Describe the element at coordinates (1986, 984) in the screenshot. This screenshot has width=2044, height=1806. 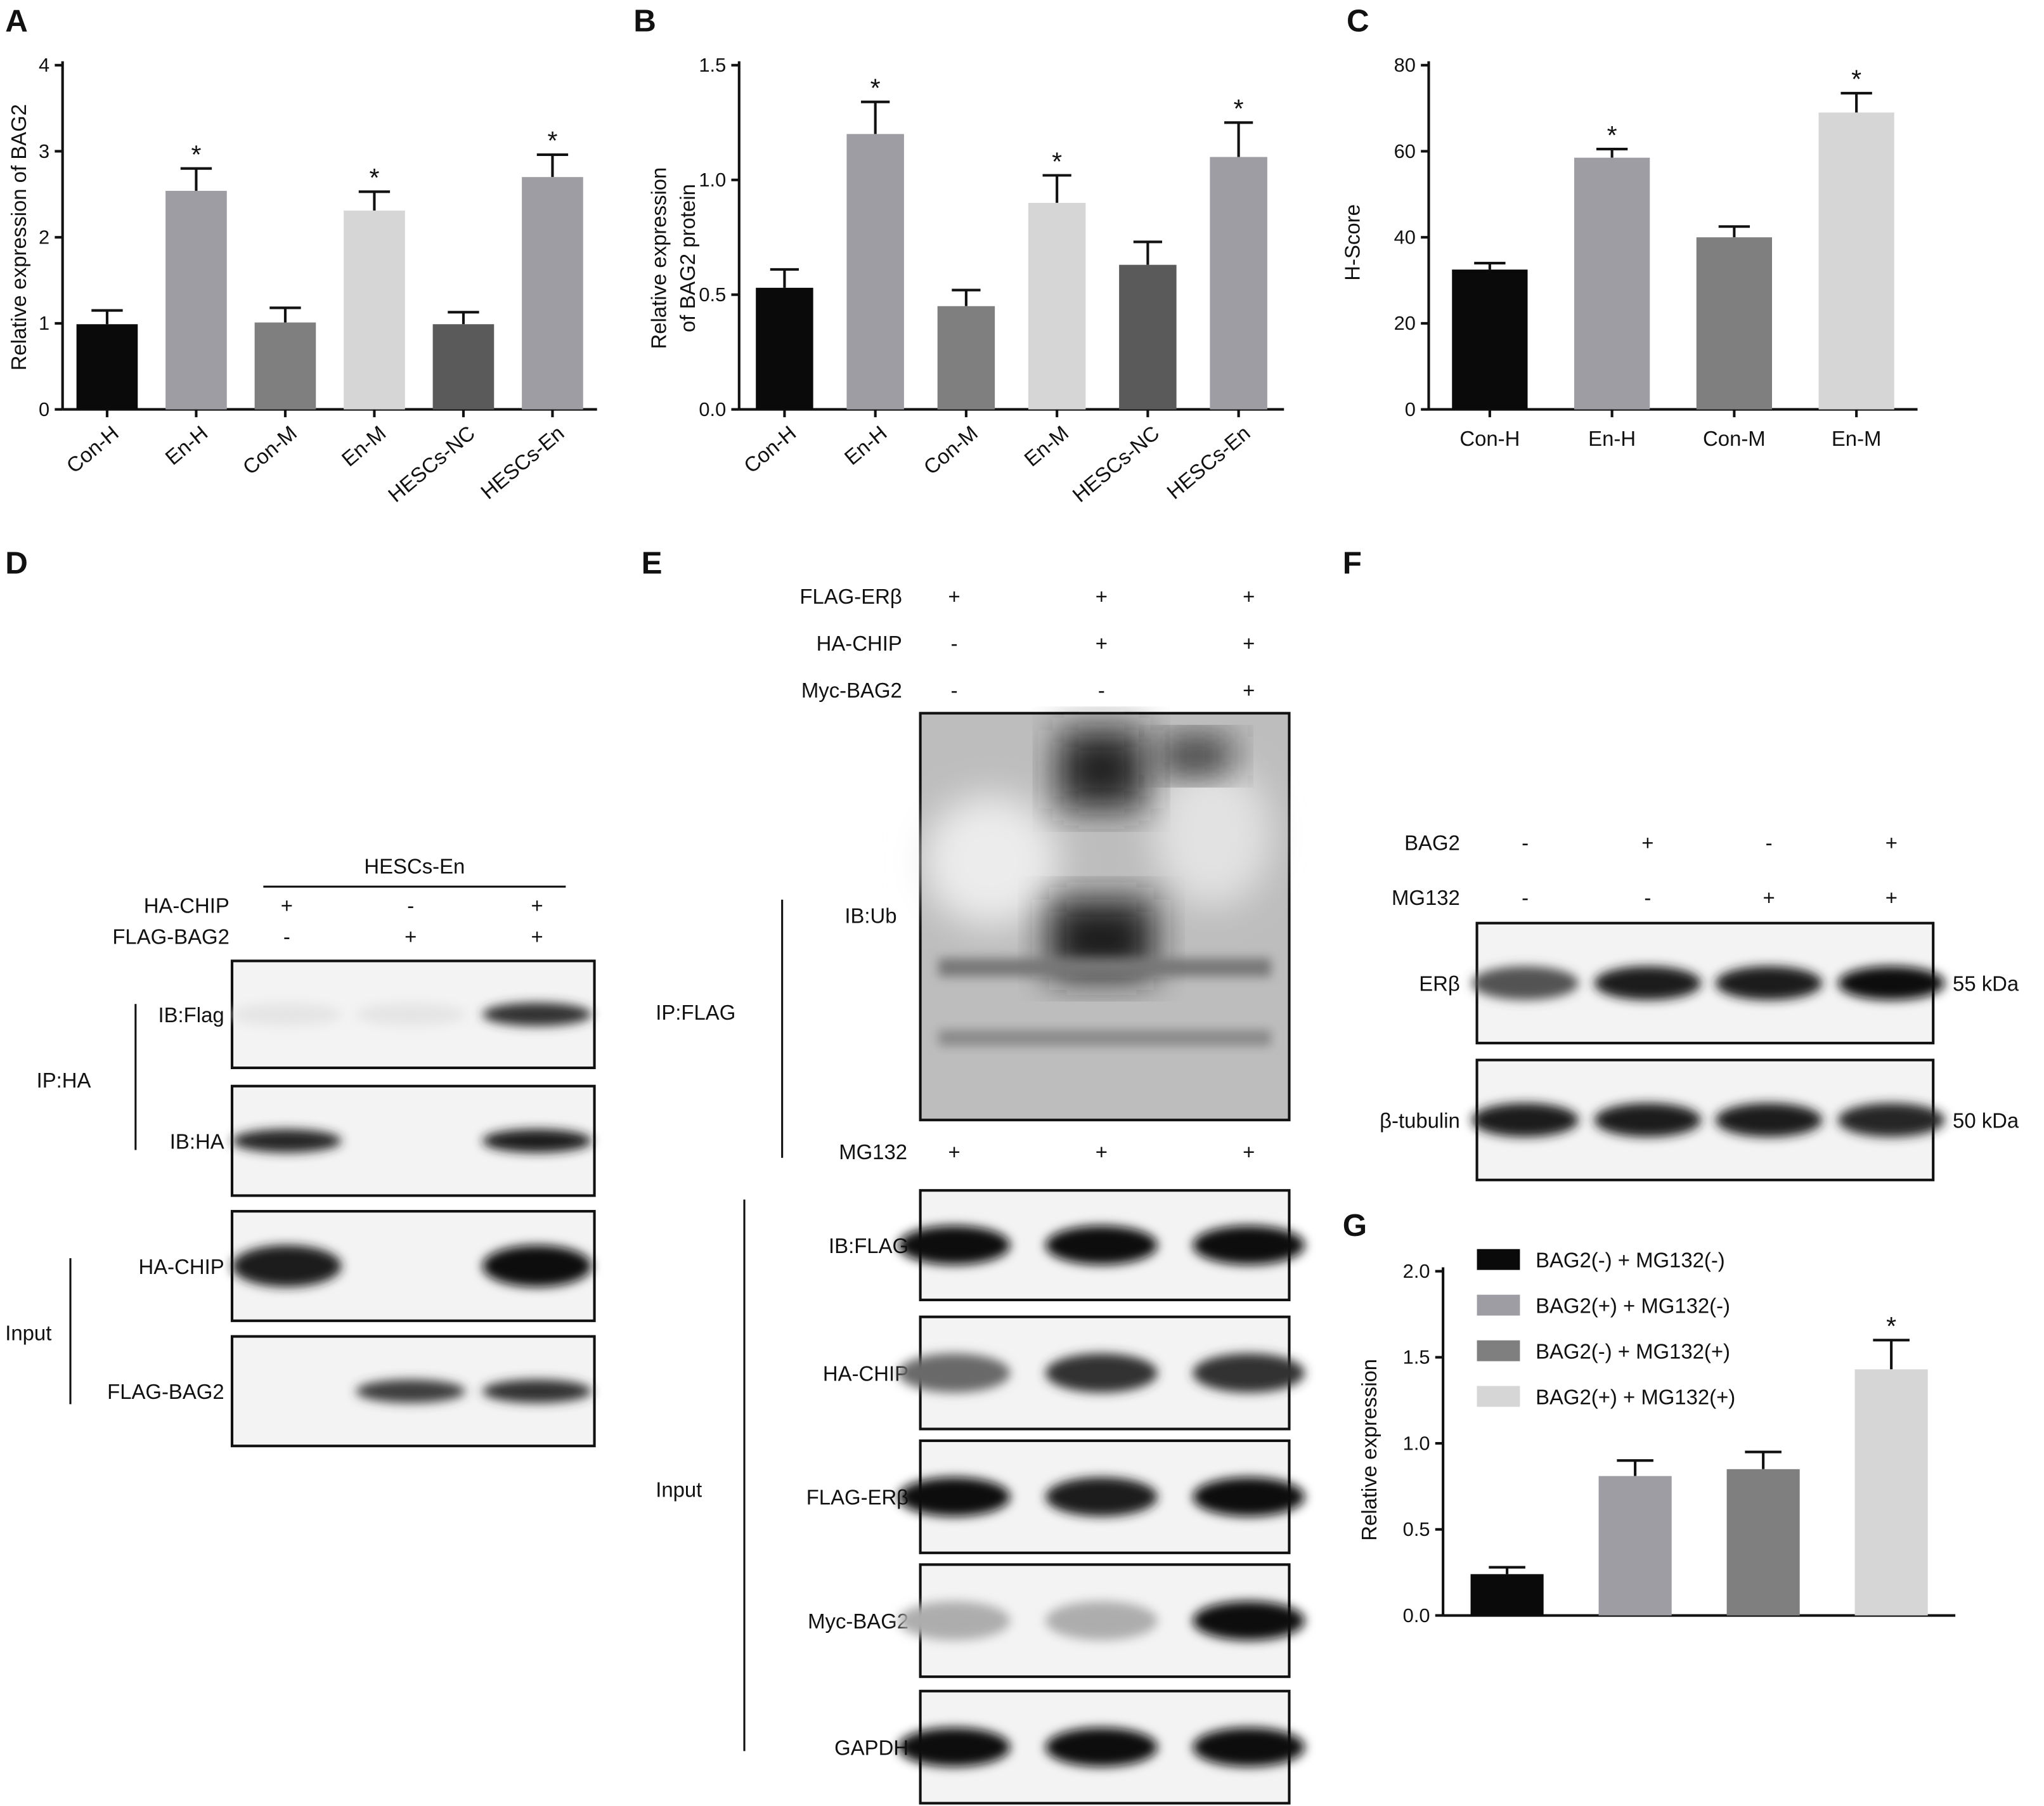
I see `blot-f-size-label: 55 kDa` at that location.